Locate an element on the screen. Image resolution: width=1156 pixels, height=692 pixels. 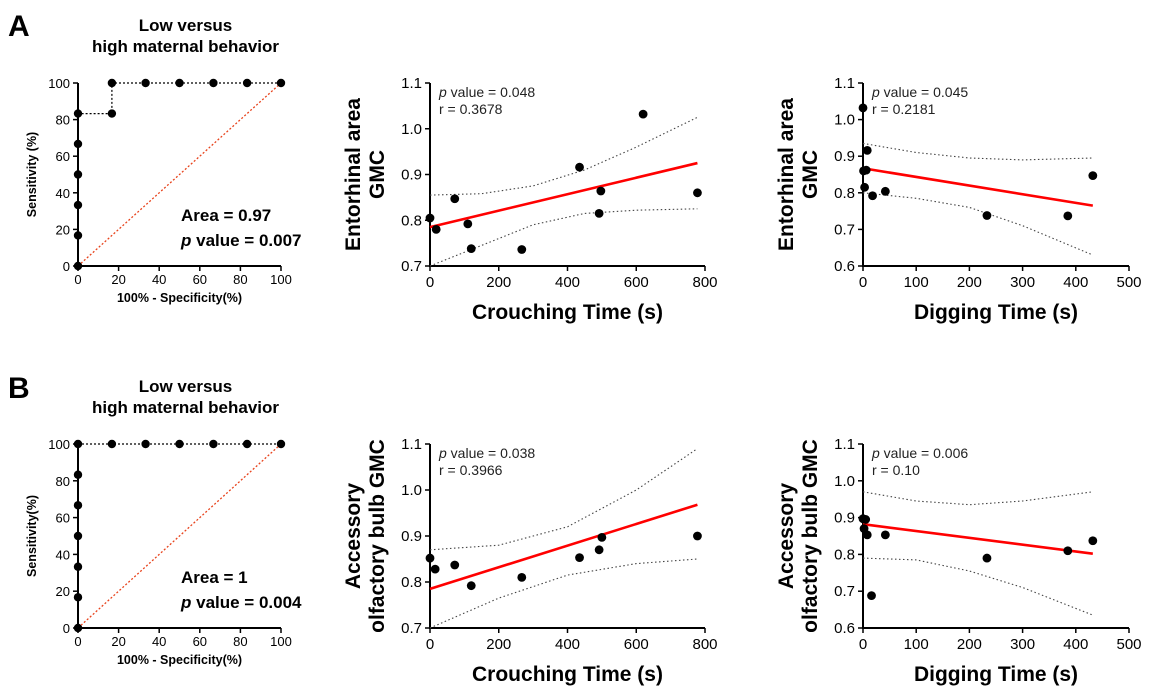
x-tick-label: 300 is located at coordinates (1022, 282).